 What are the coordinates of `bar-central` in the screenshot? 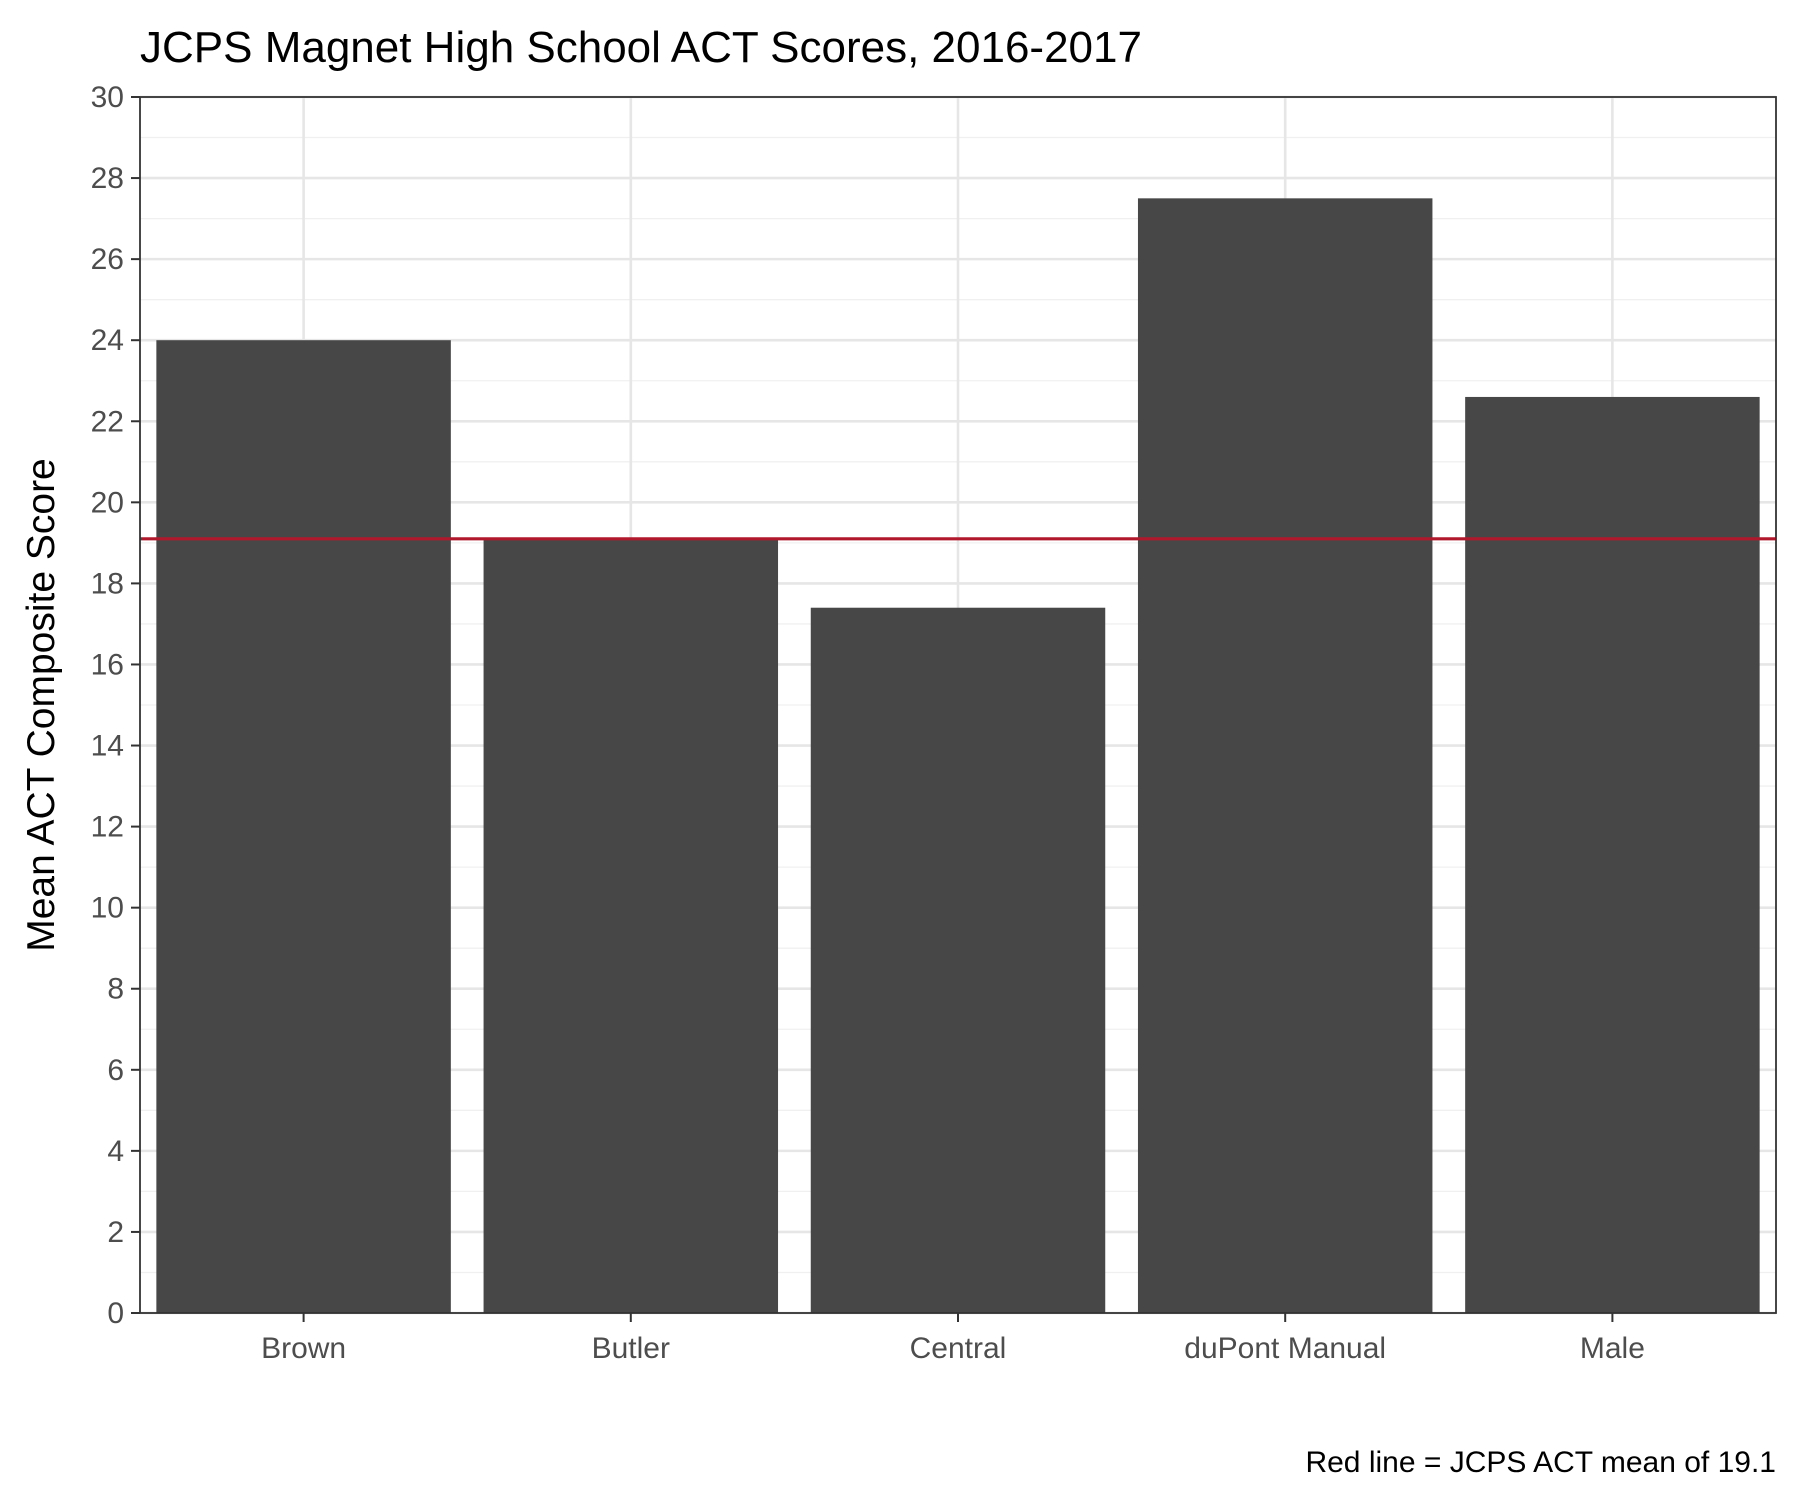 It's located at (958, 960).